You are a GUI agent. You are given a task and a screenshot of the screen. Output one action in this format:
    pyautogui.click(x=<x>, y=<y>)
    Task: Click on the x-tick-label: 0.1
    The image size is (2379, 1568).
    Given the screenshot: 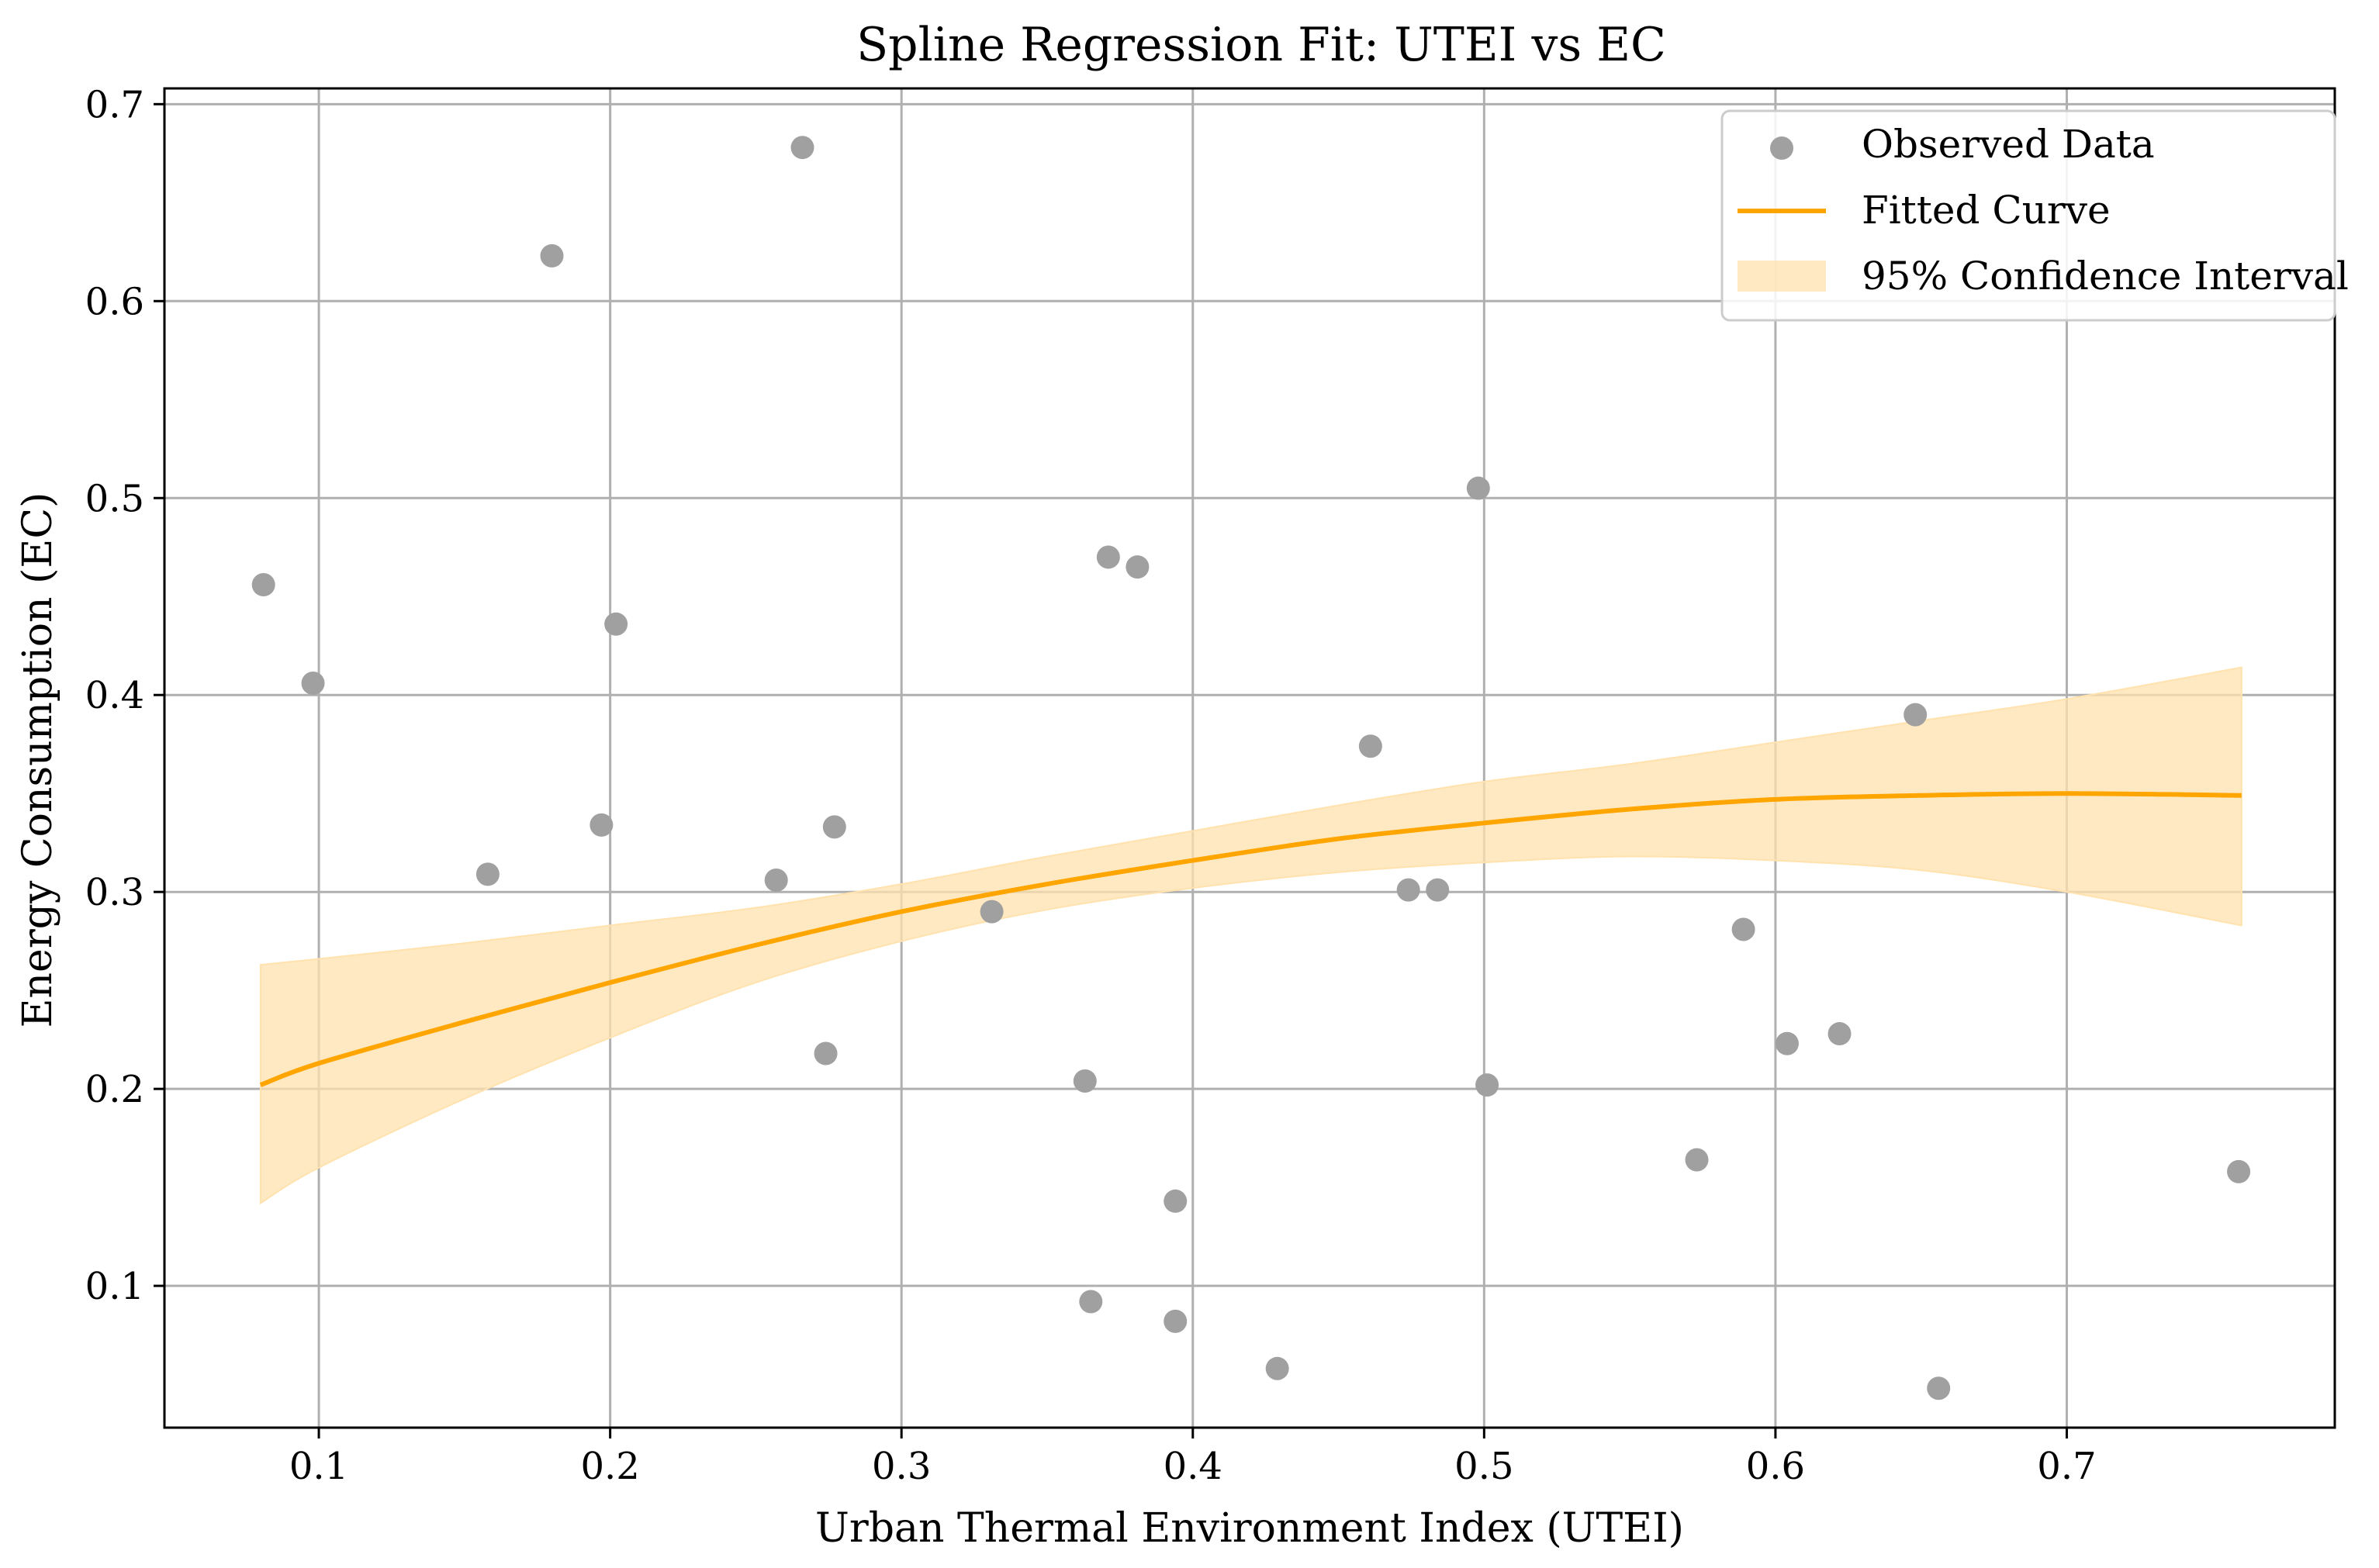 What is the action you would take?
    pyautogui.click(x=318, y=1466)
    